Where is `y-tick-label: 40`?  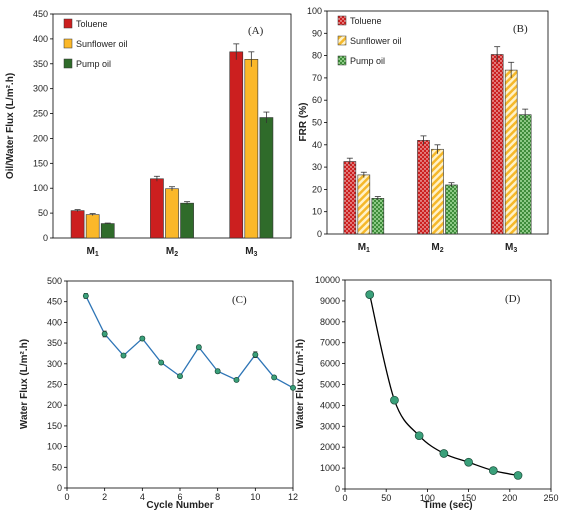 y-tick-label: 40 is located at coordinates (317, 145).